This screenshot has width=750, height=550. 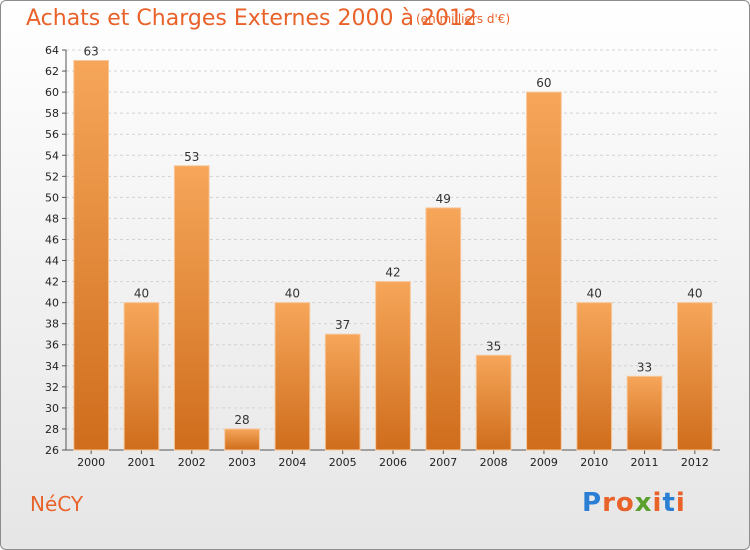 I want to click on bar-2005, so click(x=342, y=392).